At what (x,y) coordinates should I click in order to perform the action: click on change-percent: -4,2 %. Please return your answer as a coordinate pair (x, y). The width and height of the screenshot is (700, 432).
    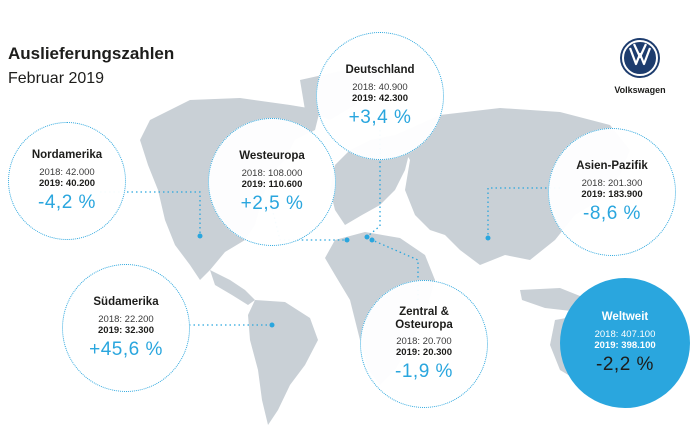
    Looking at the image, I should click on (67, 202).